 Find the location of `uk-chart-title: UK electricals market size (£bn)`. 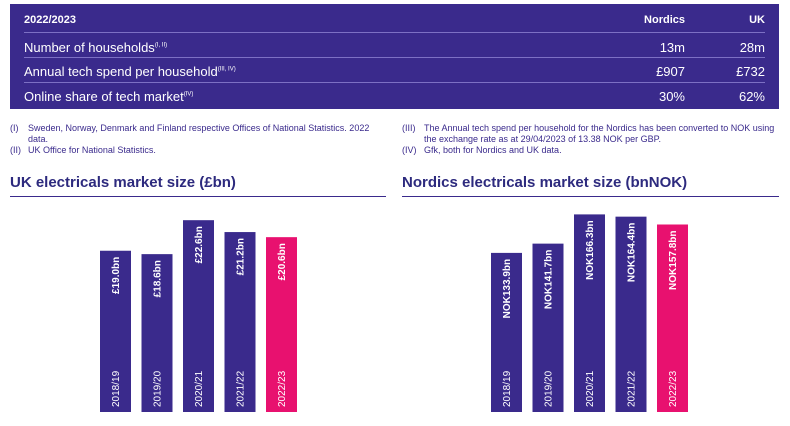

uk-chart-title: UK electricals market size (£bn) is located at coordinates (123, 182).